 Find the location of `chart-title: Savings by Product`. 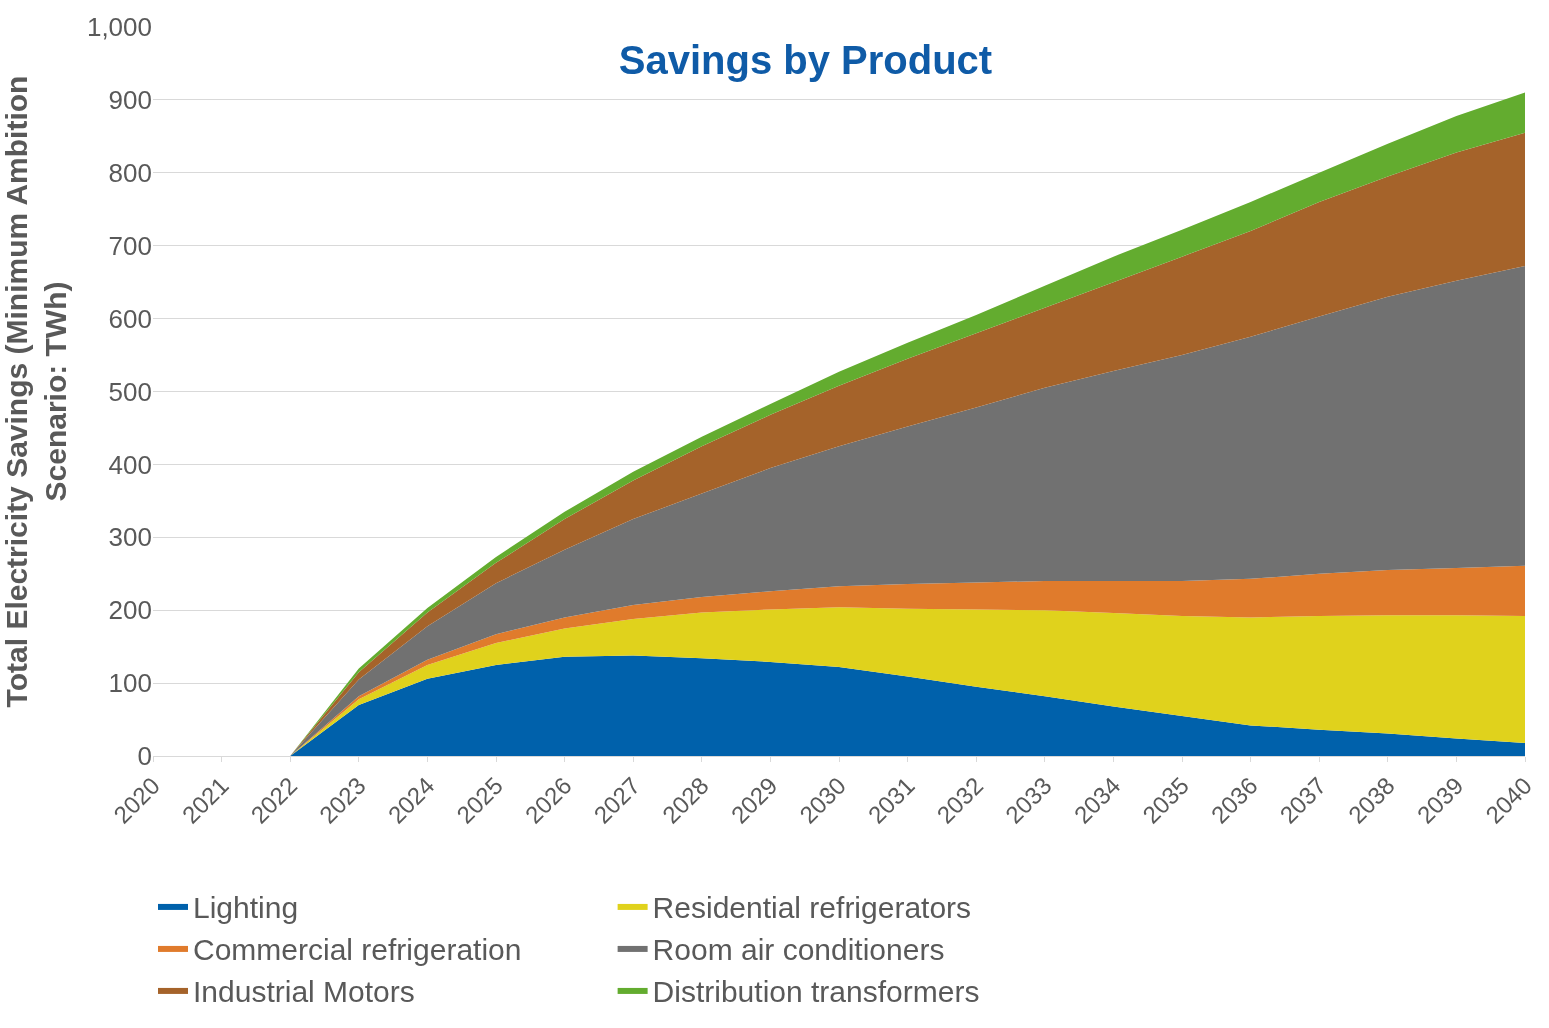

chart-title: Savings by Product is located at coordinates (805, 60).